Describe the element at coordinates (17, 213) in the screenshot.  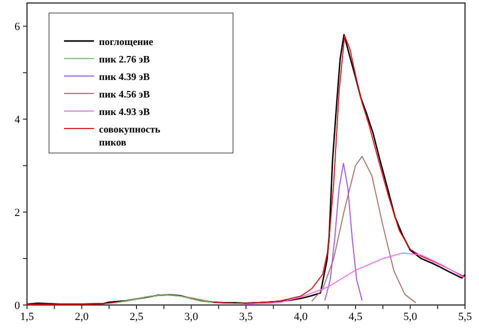
I see `y-tick-label: 2` at that location.